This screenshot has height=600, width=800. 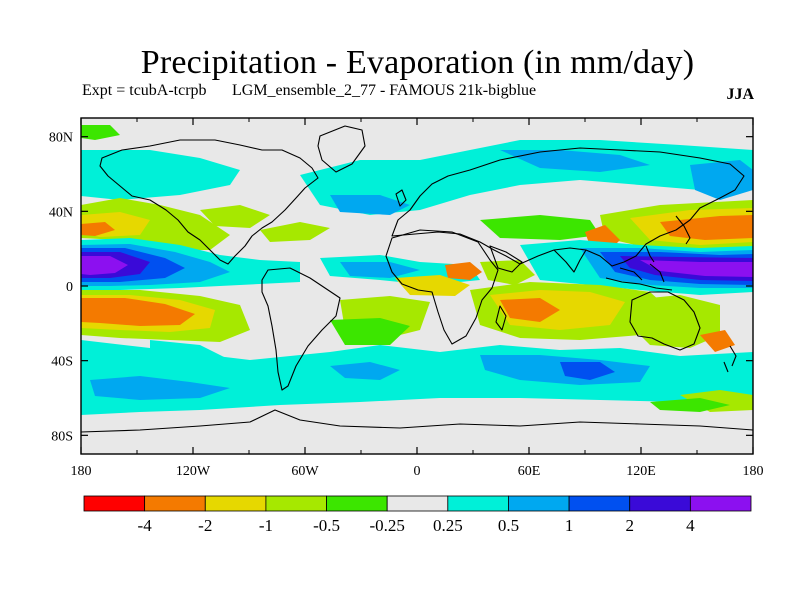 I want to click on coast-antarctica, so click(x=417, y=421).